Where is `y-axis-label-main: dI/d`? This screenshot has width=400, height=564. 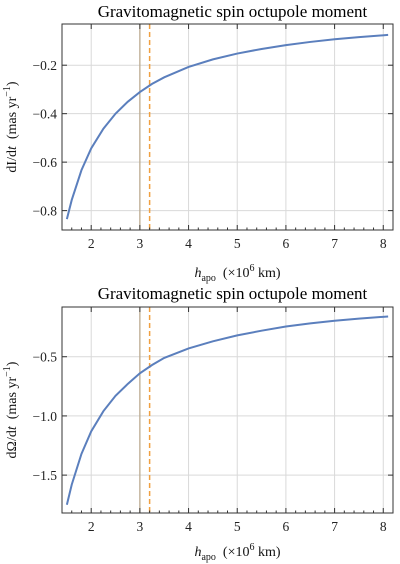
y-axis-label-main: dI/d is located at coordinates (12, 161).